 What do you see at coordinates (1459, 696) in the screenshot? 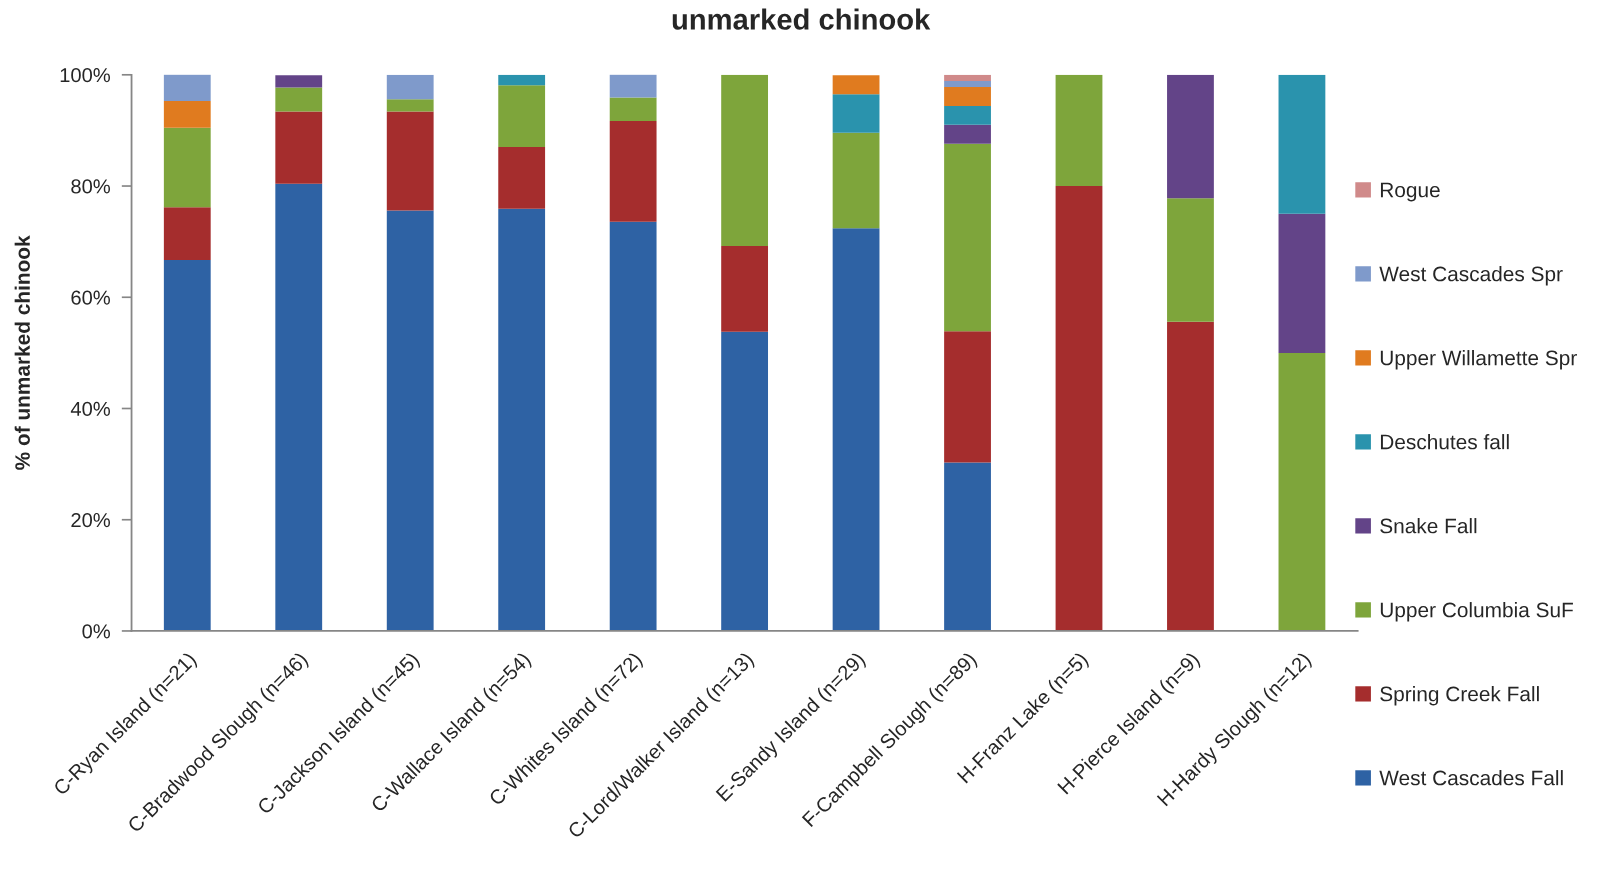
I see `legend-label: Spring Creek Fall` at bounding box center [1459, 696].